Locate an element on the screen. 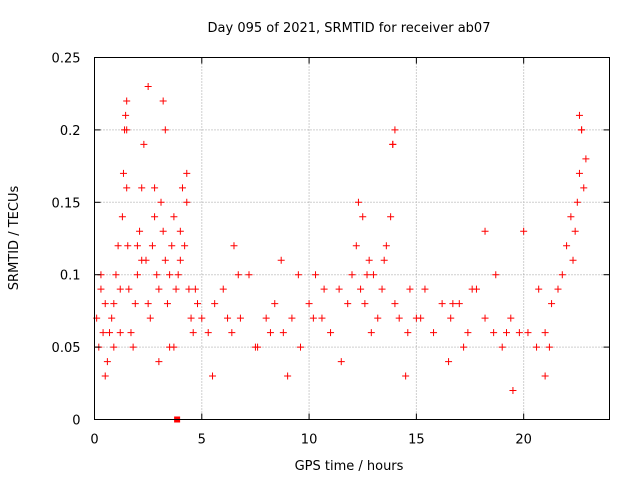 The height and width of the screenshot is (480, 640). x-tick-label: 5 is located at coordinates (202, 440).